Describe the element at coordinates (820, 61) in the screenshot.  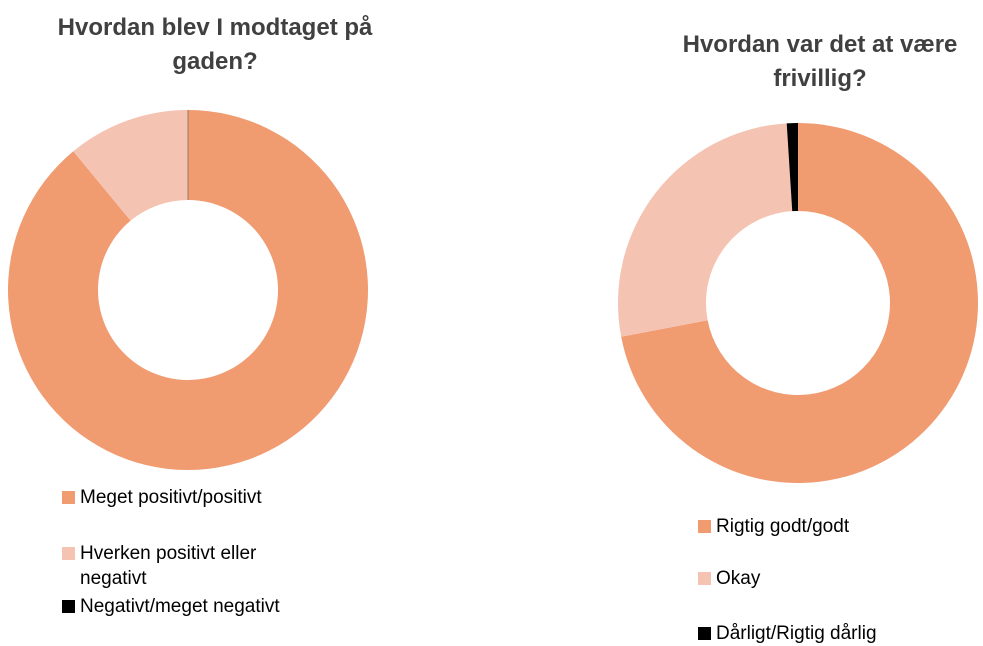
I see `chart-title: Hvordan var det at være frivillig?` at that location.